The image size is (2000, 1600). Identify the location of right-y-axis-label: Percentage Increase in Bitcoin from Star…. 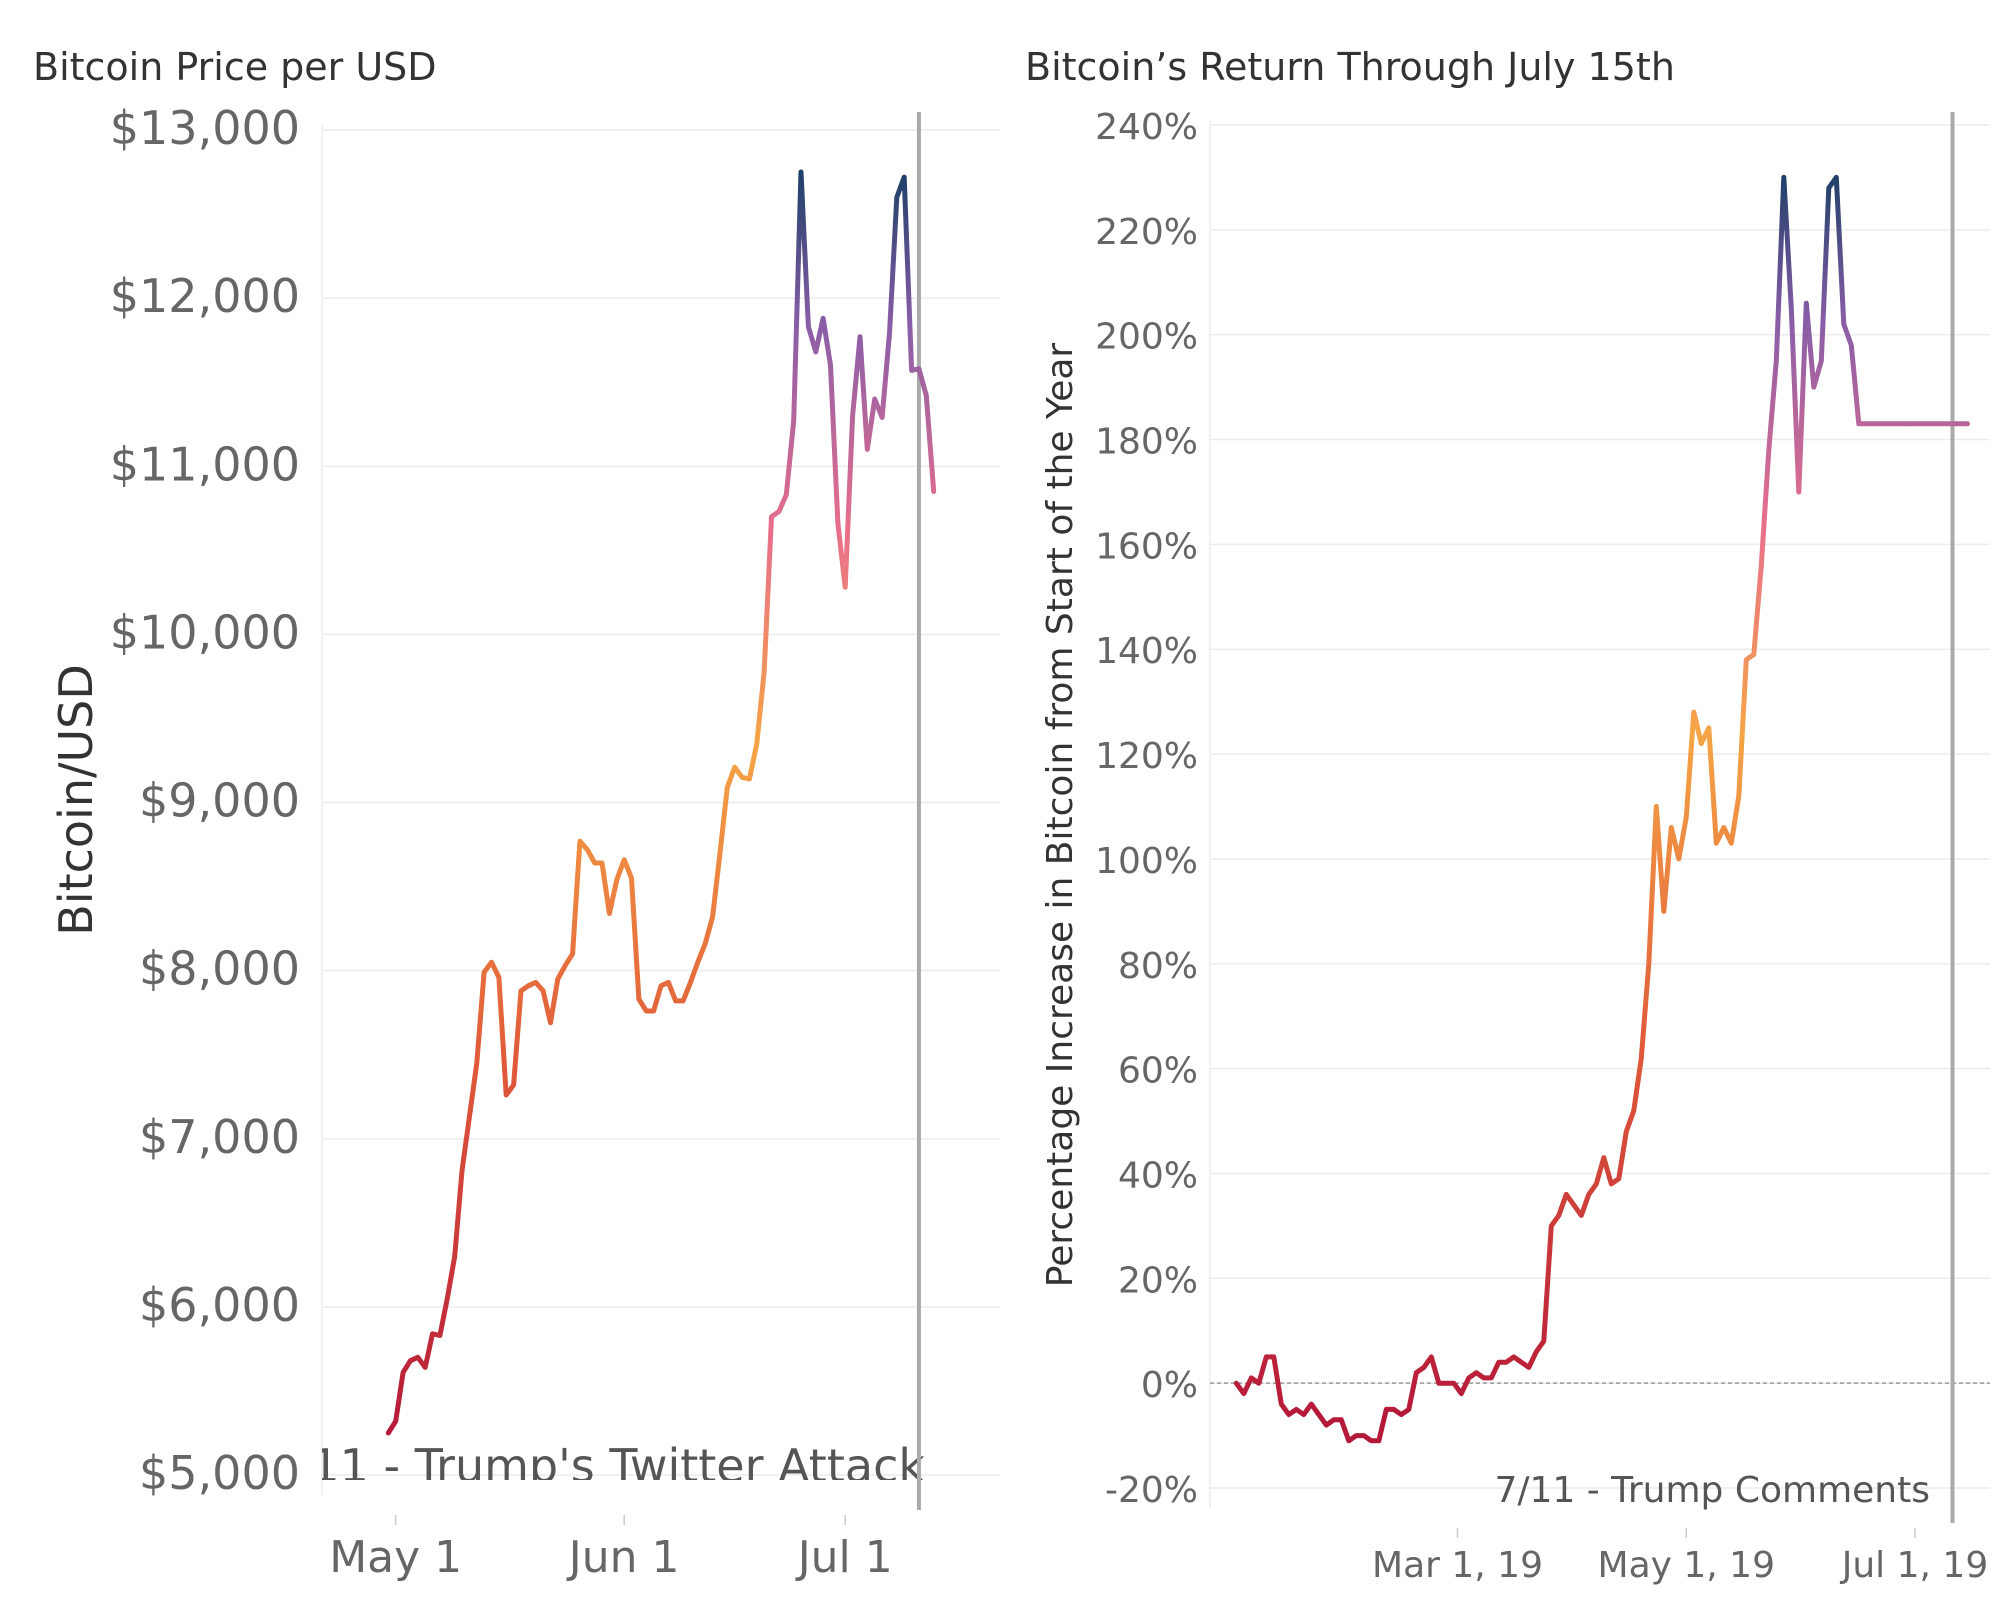
(1060, 815).